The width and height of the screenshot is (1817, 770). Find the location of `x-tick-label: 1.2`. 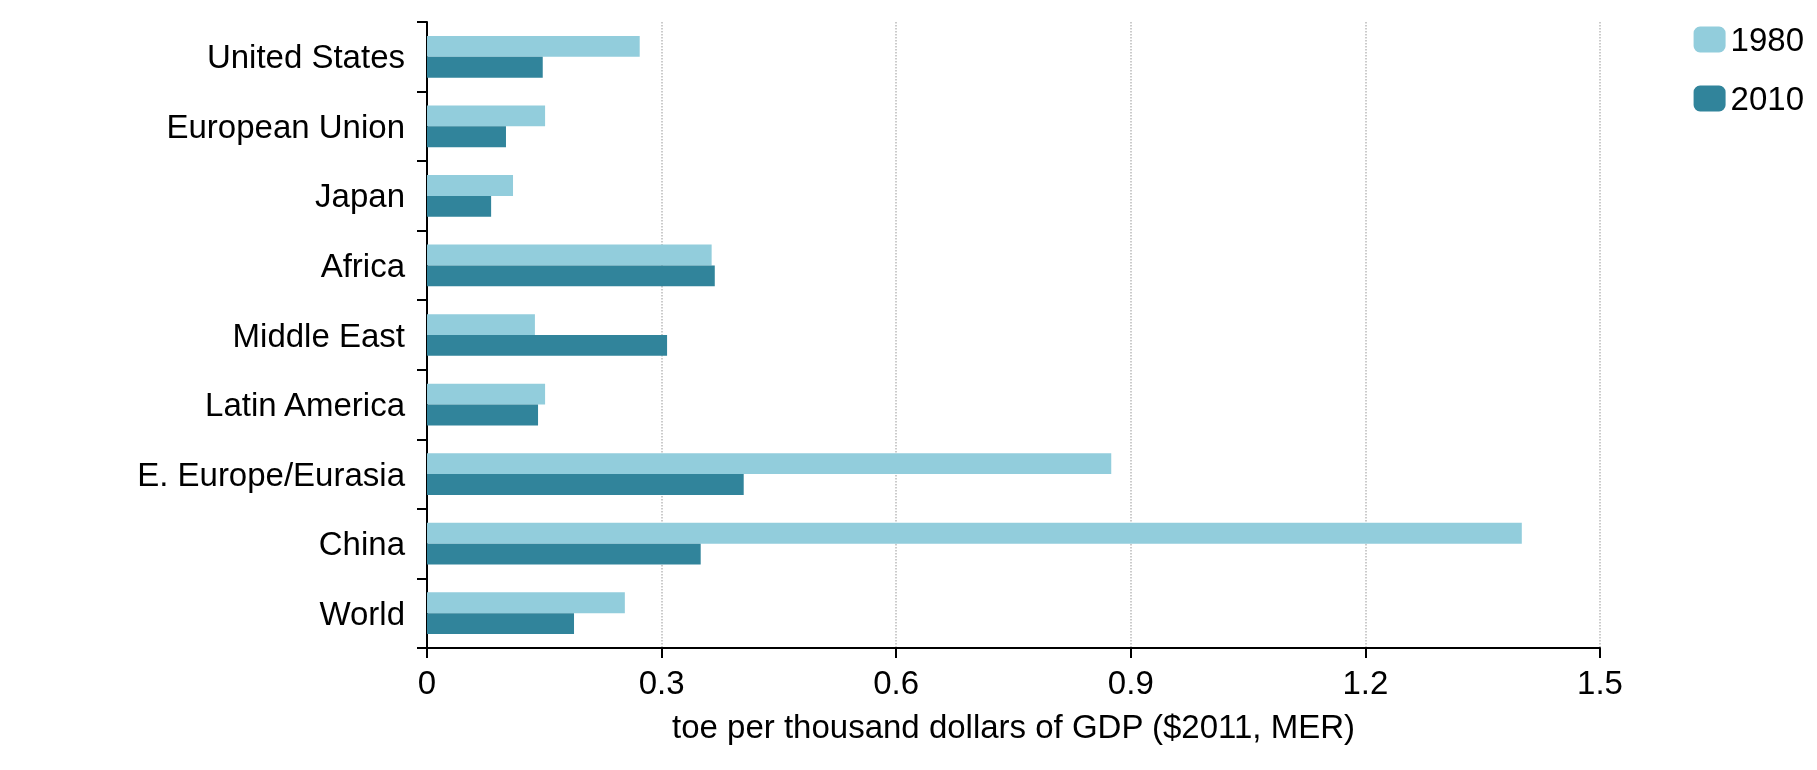

x-tick-label: 1.2 is located at coordinates (1365, 682).